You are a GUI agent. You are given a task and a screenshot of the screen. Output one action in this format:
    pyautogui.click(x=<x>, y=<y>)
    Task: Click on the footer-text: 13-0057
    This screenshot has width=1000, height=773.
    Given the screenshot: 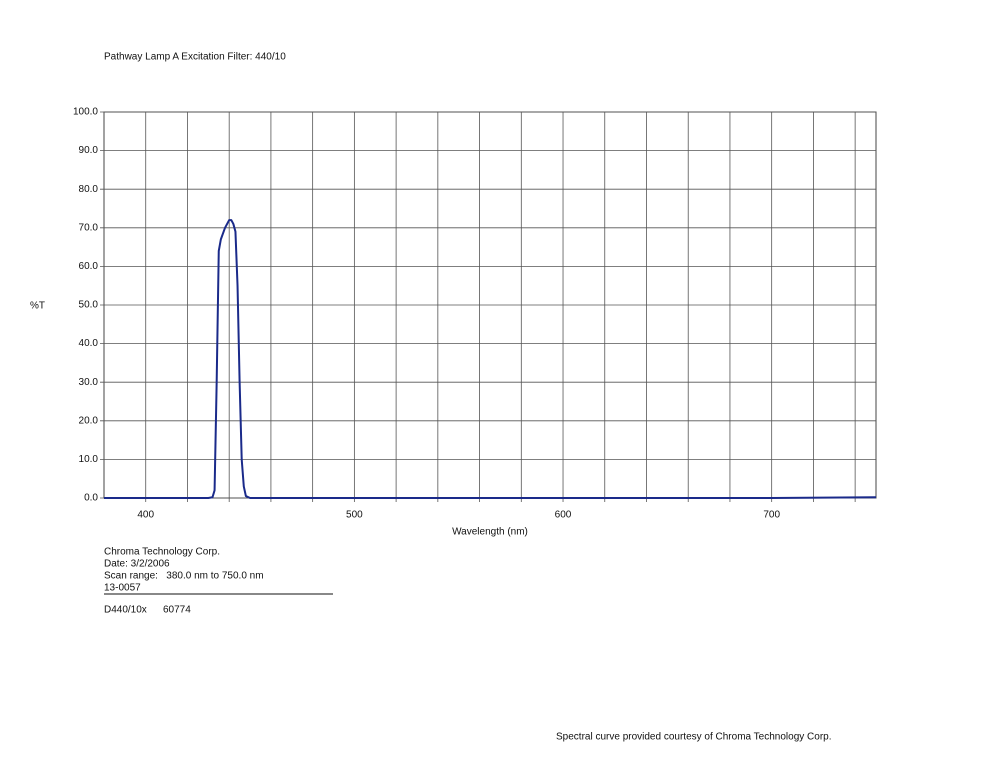 What is the action you would take?
    pyautogui.click(x=122, y=588)
    